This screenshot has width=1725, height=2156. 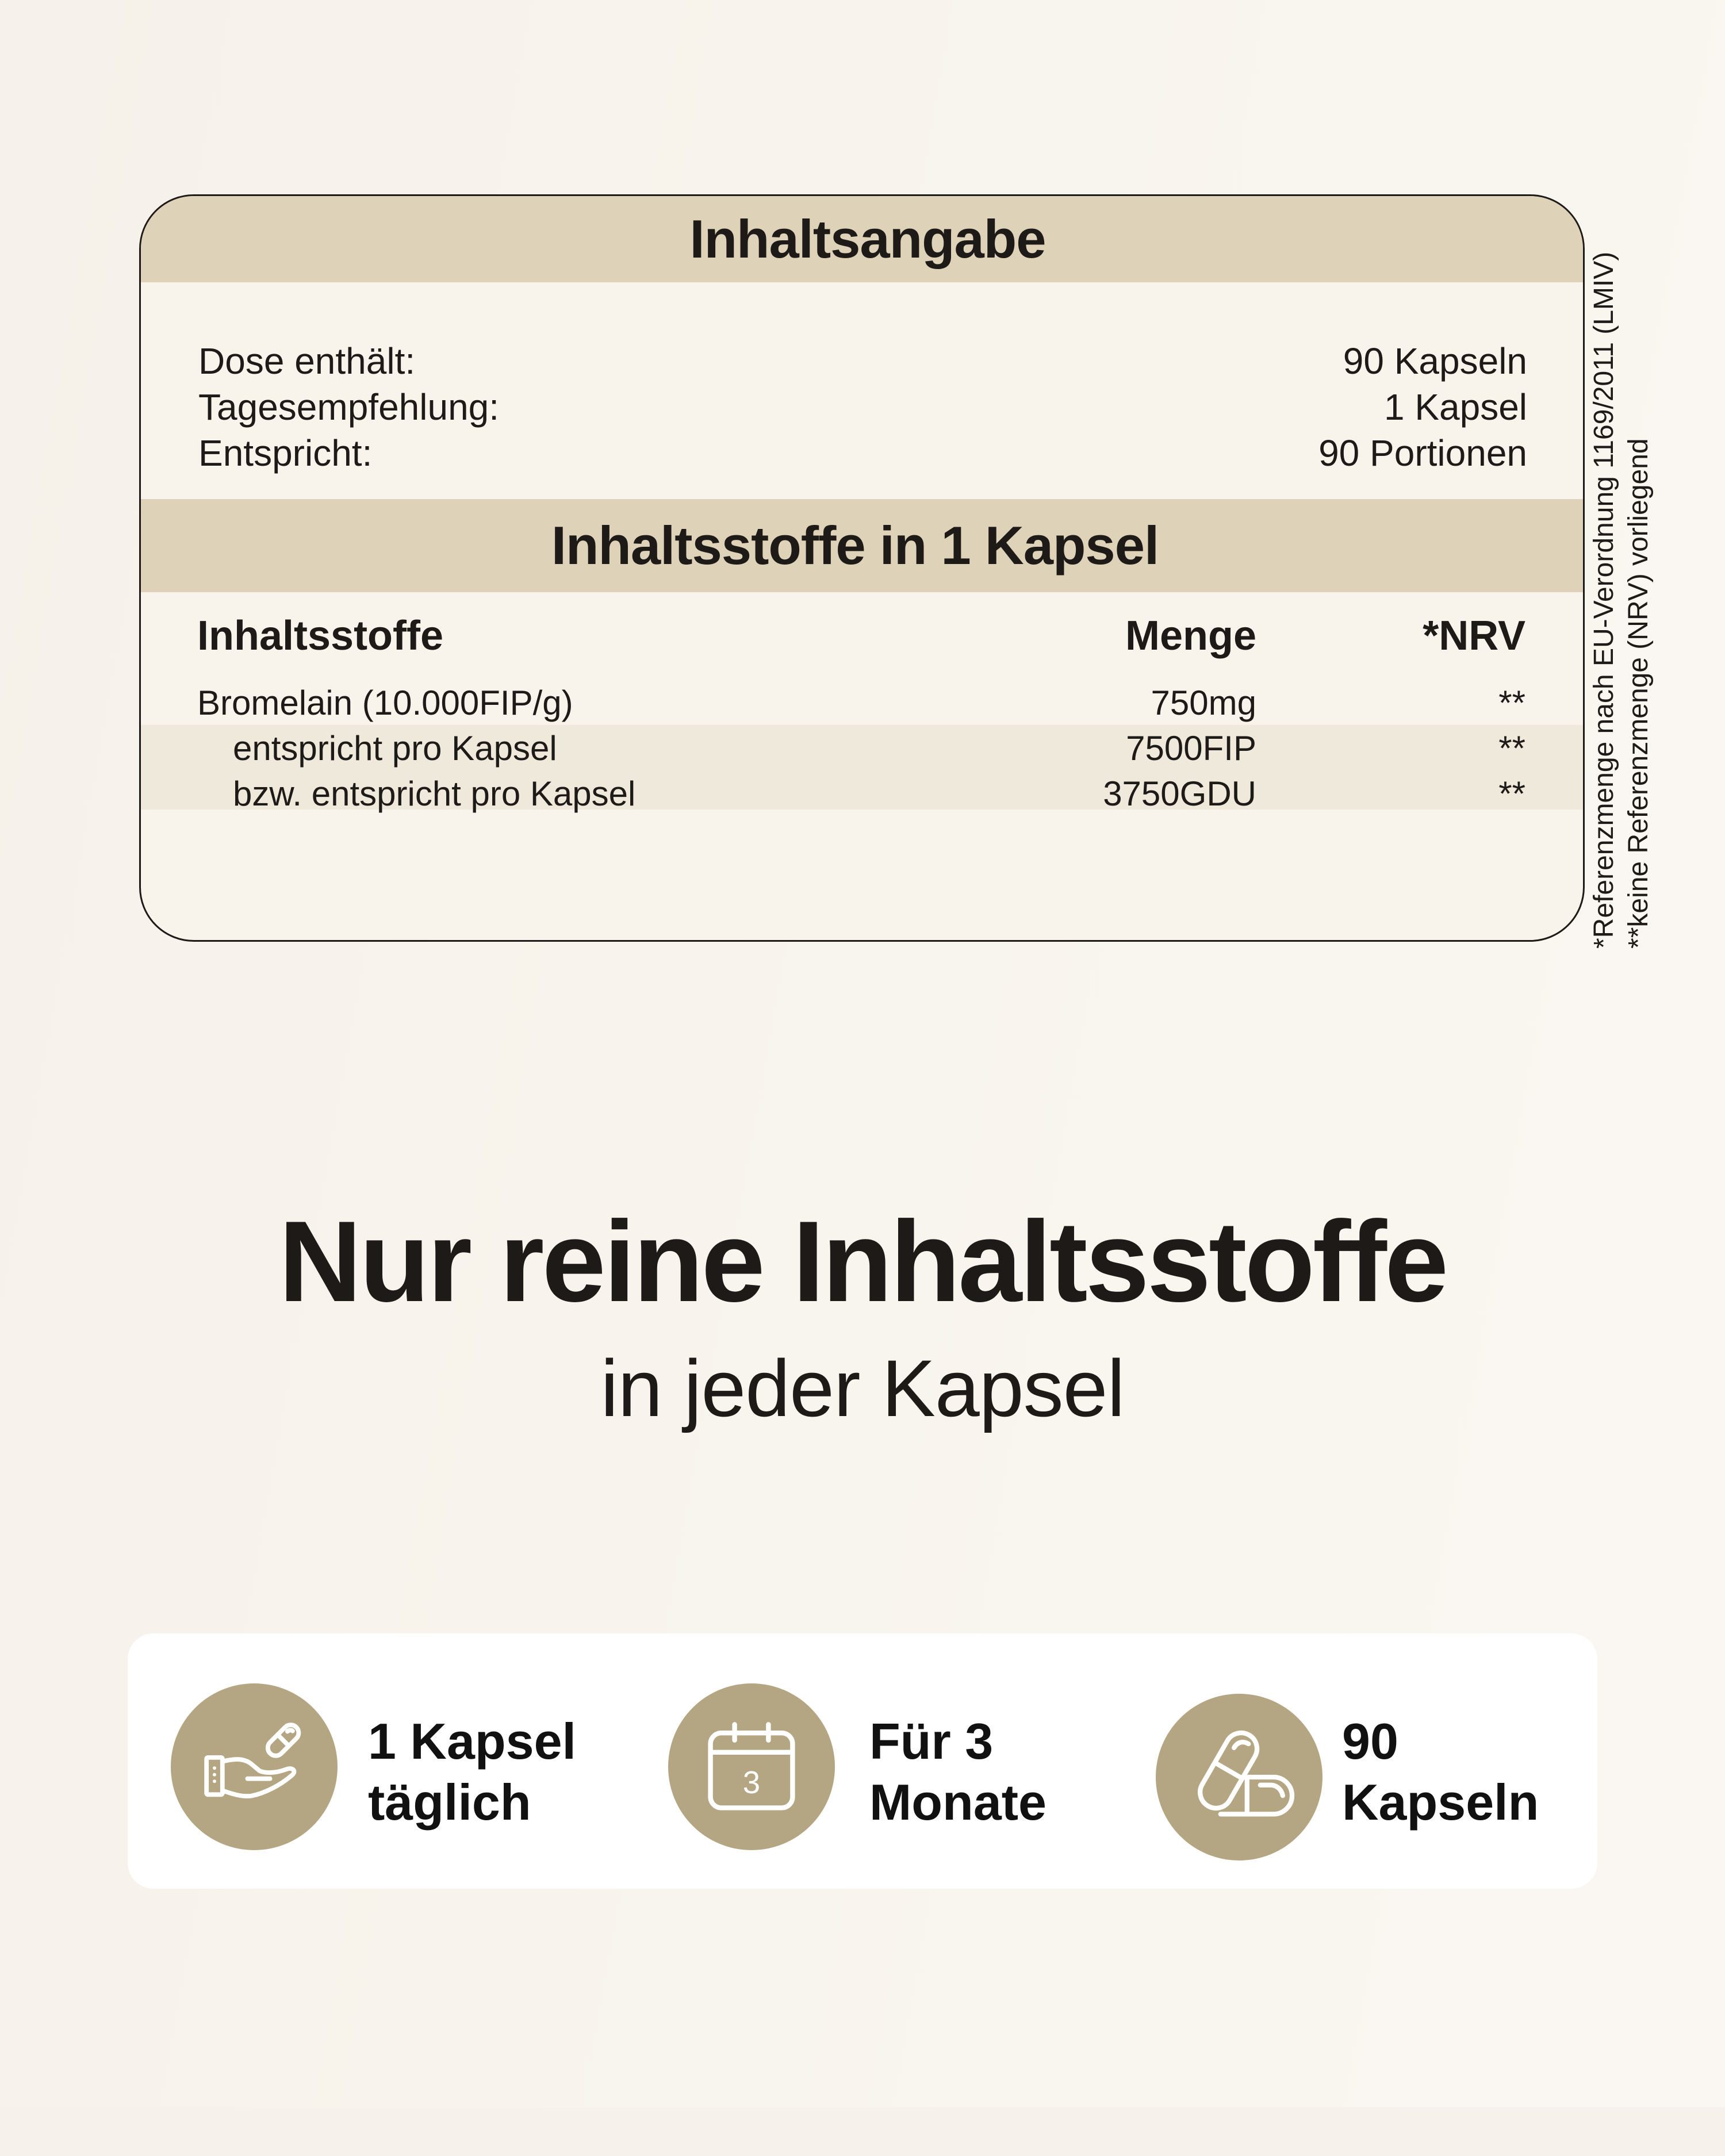 What do you see at coordinates (472, 1772) in the screenshot?
I see `feature-label: 1 Kapsel täglich` at bounding box center [472, 1772].